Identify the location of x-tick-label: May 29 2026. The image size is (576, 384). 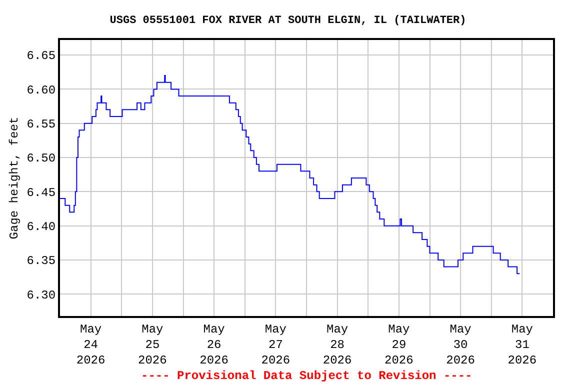
(399, 345).